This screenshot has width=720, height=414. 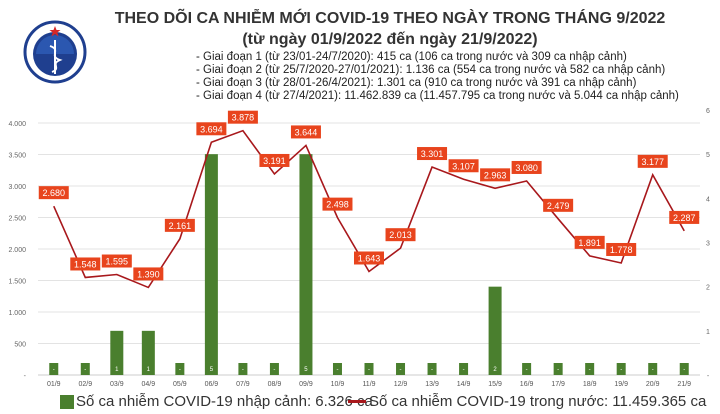 I want to click on data-label: 3.177, so click(x=652, y=162).